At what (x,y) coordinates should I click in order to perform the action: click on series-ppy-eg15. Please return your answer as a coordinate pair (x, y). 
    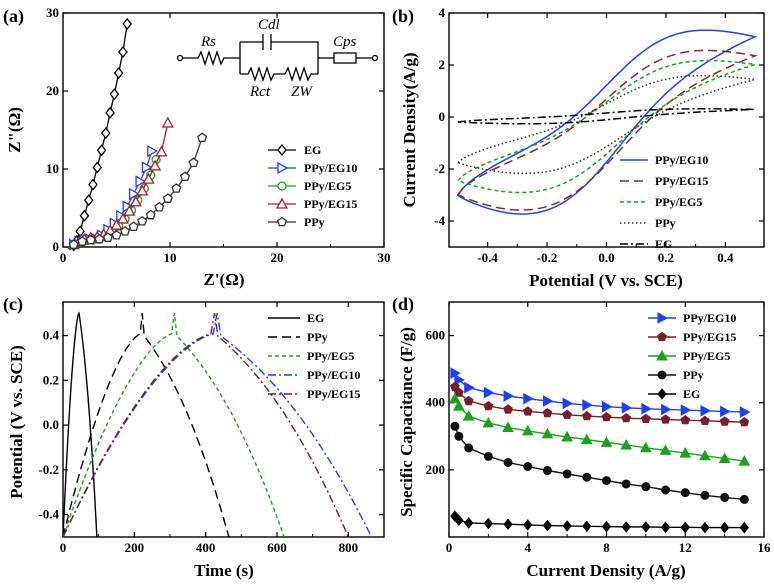
    Looking at the image, I should click on (600, 404).